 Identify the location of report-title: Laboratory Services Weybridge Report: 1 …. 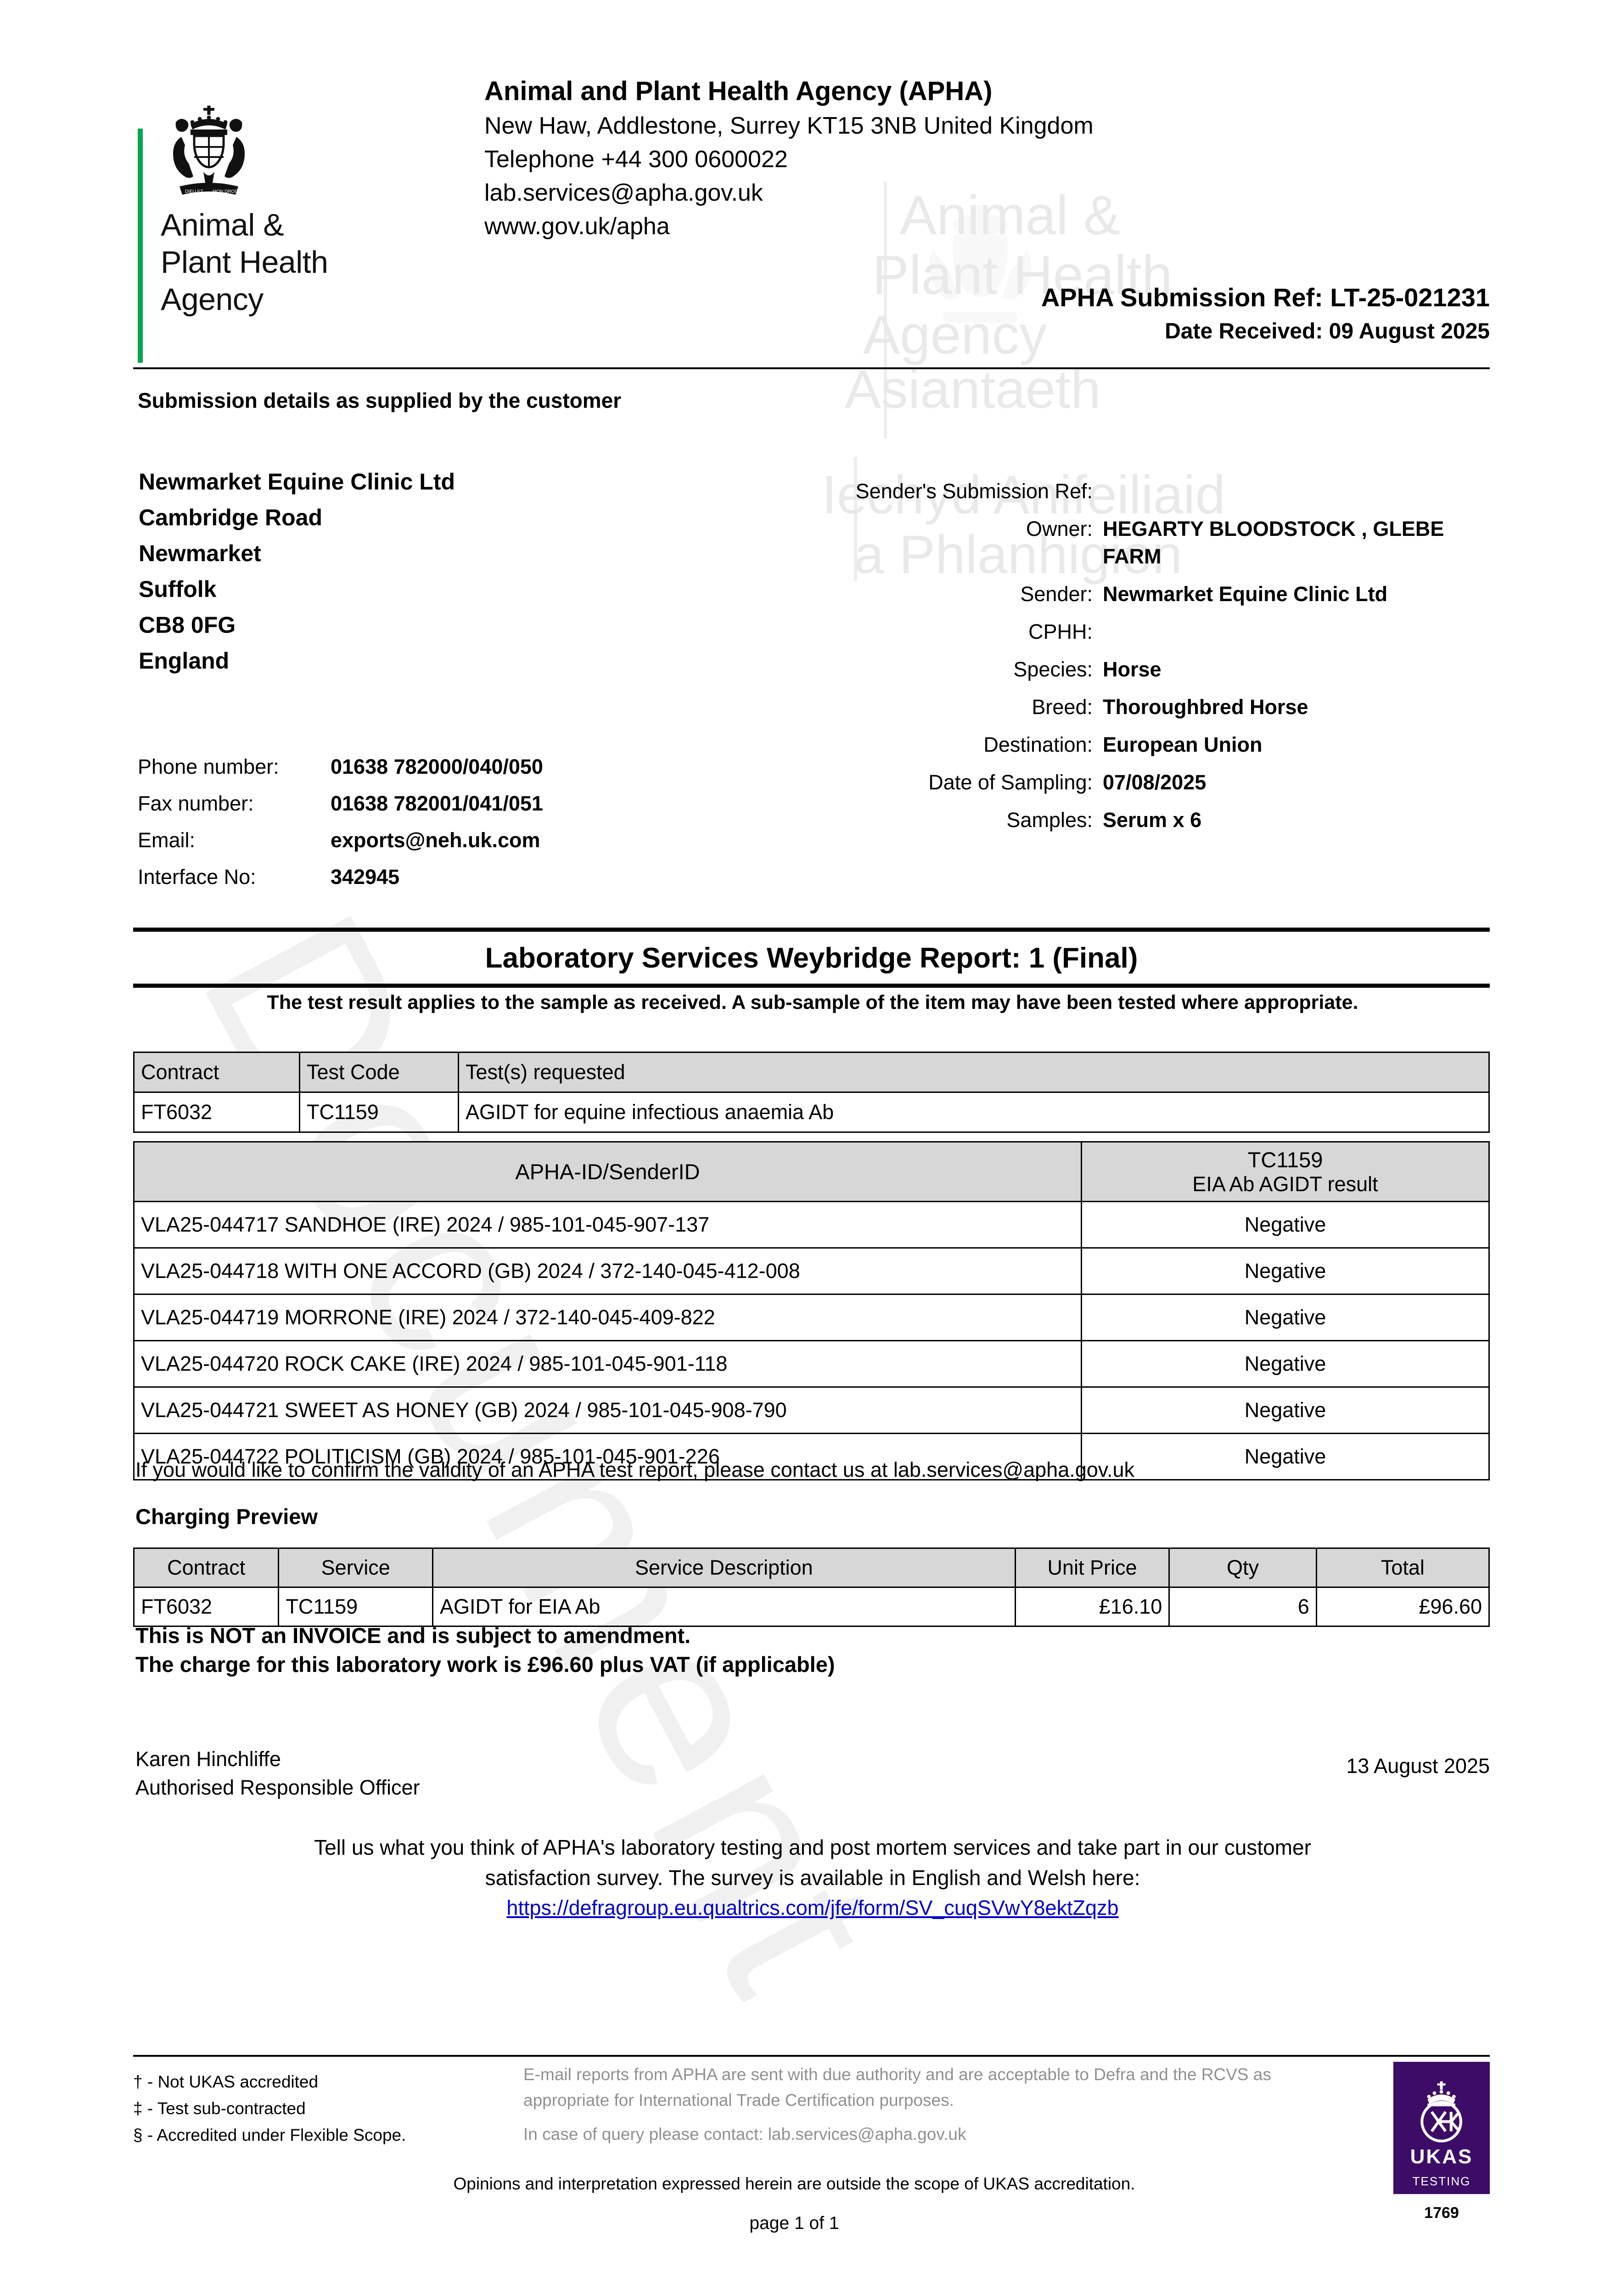
(811, 958).